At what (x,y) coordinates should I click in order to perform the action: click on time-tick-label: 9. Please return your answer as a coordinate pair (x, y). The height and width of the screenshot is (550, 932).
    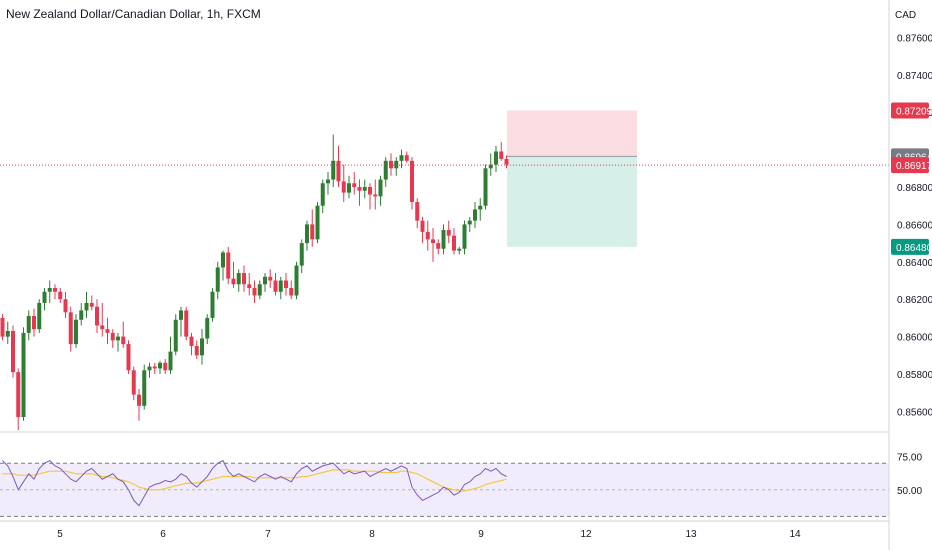
    Looking at the image, I should click on (481, 534).